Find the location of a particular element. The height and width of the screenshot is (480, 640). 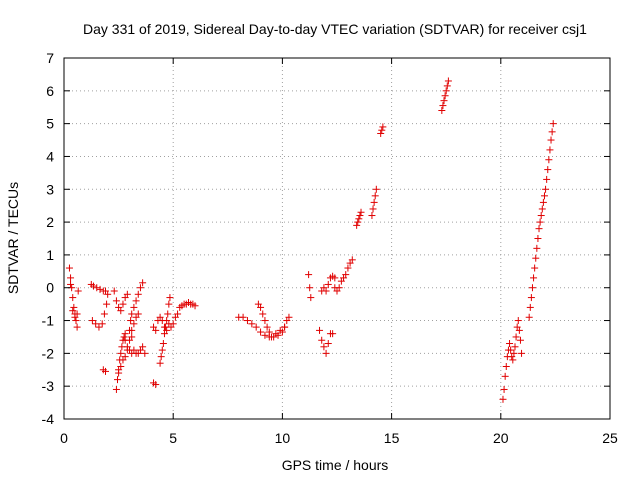

y-tick-label: -1 is located at coordinates (48, 321).